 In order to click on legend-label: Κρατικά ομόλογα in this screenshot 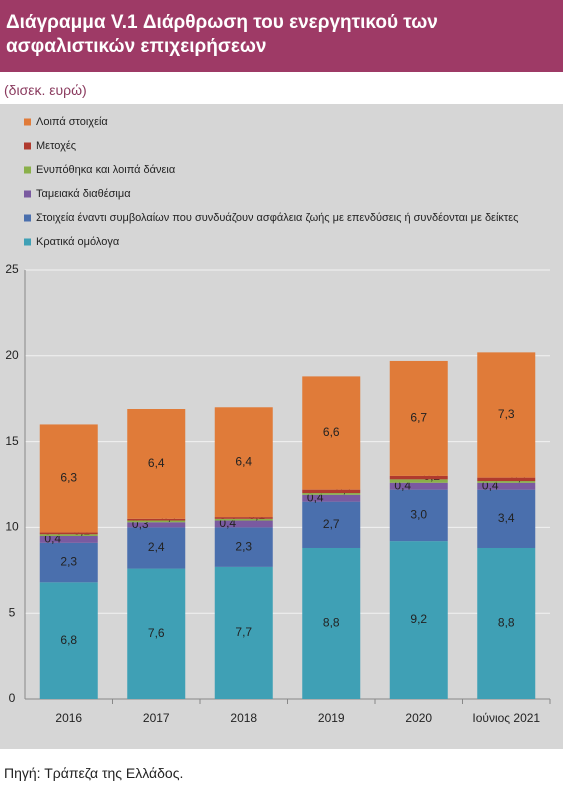, I will do `click(78, 242)`.